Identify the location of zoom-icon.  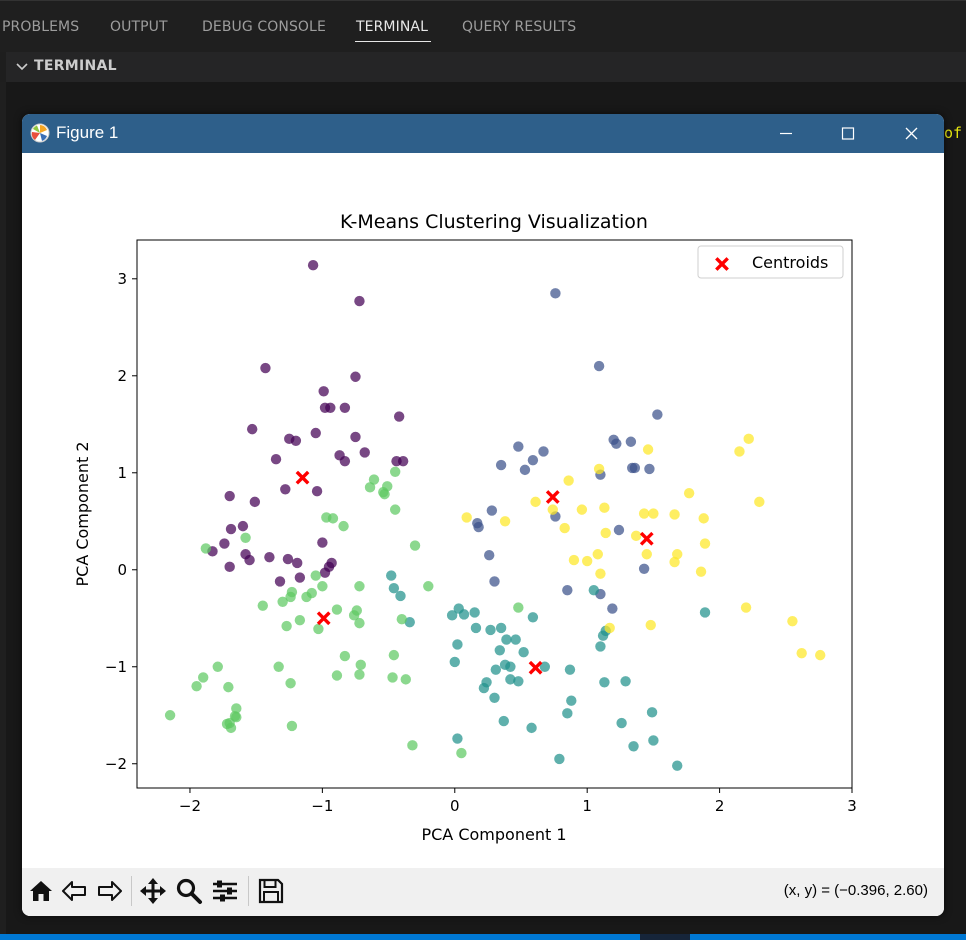
(189, 891).